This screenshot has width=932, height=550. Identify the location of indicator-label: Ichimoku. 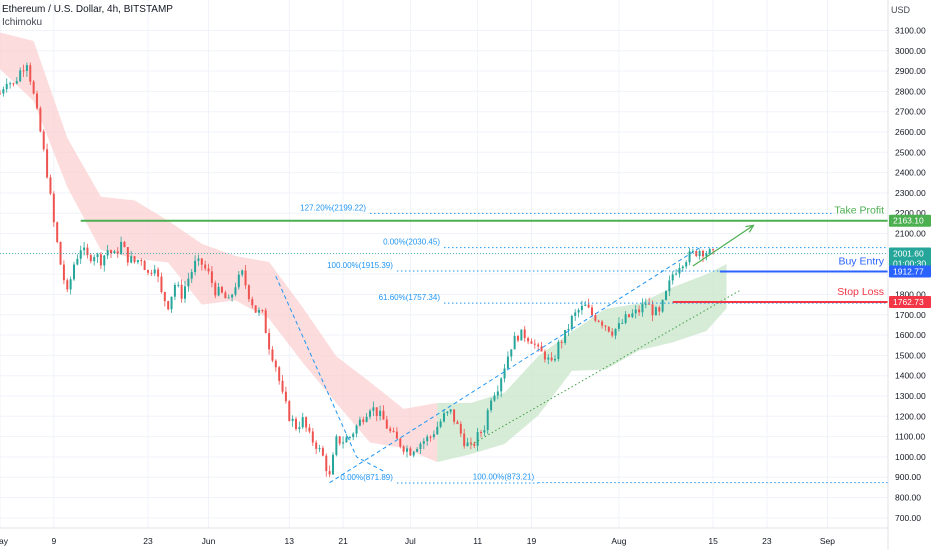
(22, 22).